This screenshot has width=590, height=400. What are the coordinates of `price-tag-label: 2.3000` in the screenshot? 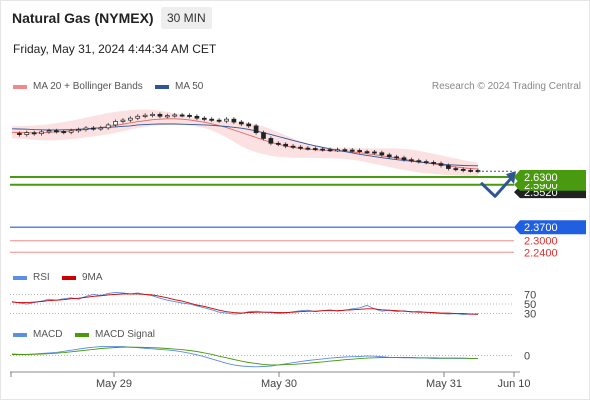 It's located at (541, 242).